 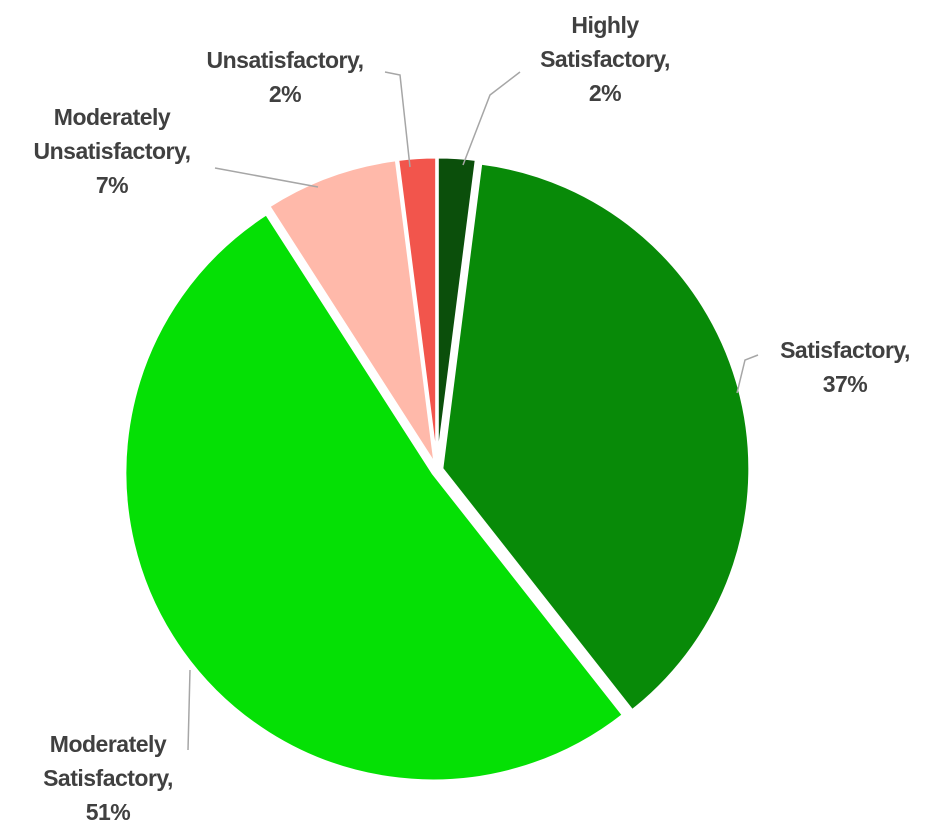 What do you see at coordinates (285, 77) in the screenshot?
I see `data-label: Unsatisfactory, 2%` at bounding box center [285, 77].